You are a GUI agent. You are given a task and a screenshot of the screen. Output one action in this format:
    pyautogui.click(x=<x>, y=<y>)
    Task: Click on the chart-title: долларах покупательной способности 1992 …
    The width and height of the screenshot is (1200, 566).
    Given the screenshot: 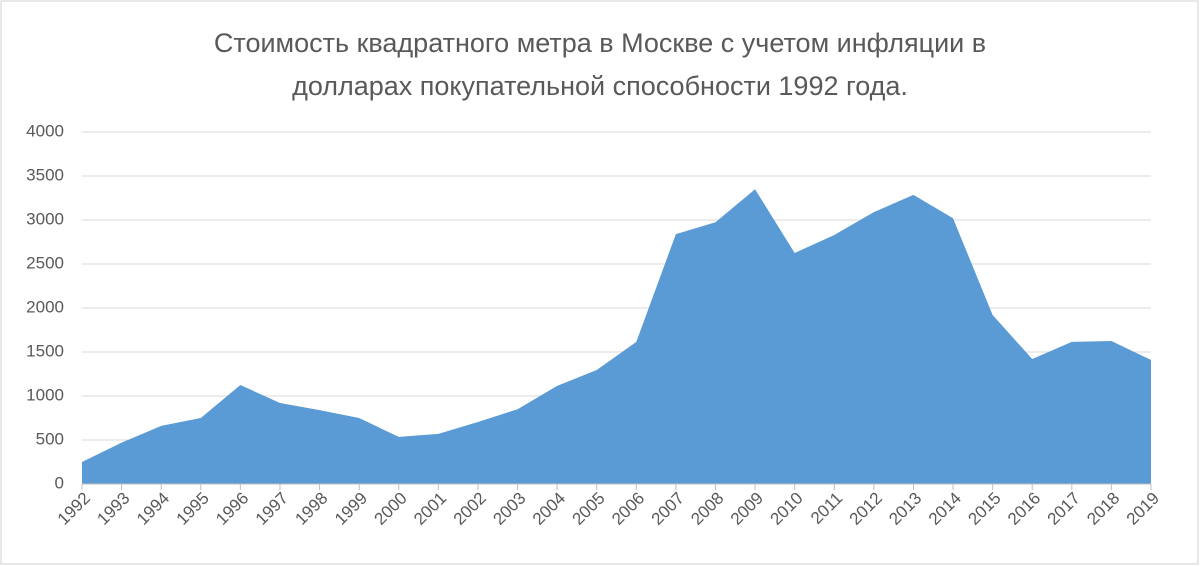 What is the action you would take?
    pyautogui.click(x=600, y=86)
    